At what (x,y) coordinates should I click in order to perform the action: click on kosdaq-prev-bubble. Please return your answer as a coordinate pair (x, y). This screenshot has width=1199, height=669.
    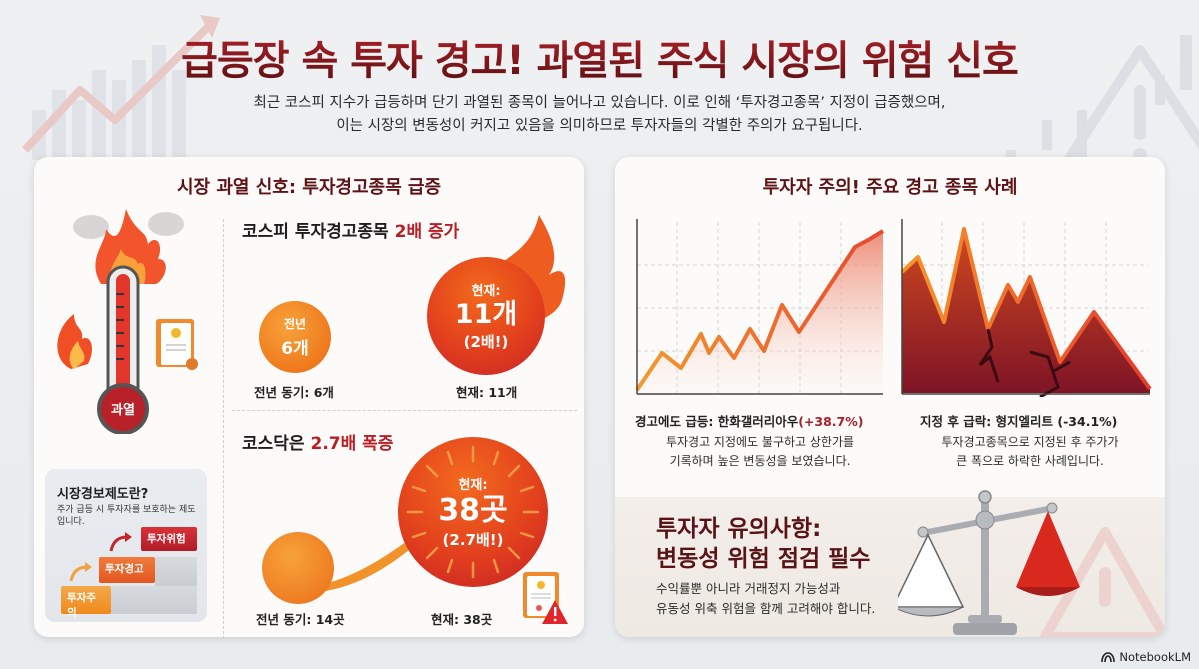
    Looking at the image, I should click on (298, 568).